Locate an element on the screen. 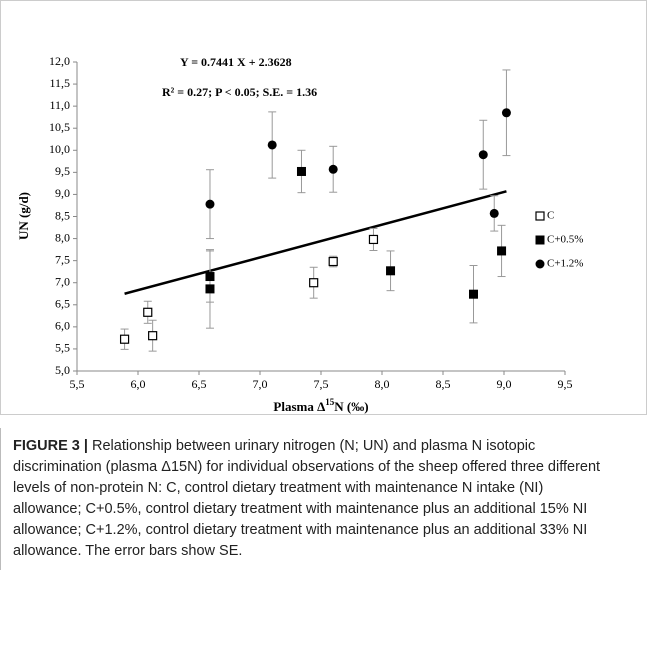  legend-label: C is located at coordinates (550, 216).